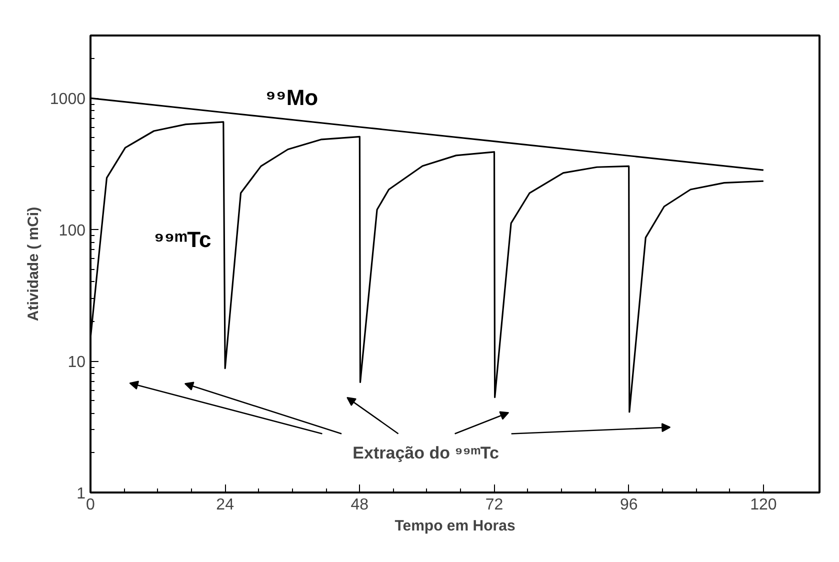 The width and height of the screenshot is (839, 562). Describe the element at coordinates (359, 505) in the screenshot. I see `x-tick-label: 48` at that location.